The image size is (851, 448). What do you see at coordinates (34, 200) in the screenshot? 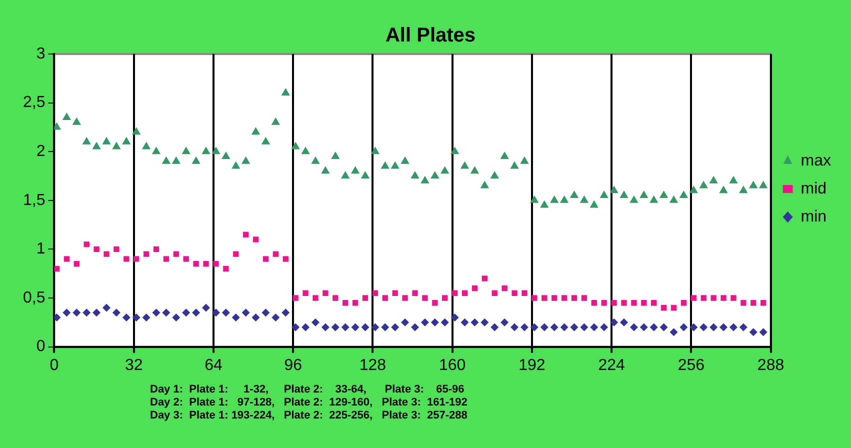
I see `y-tick-label: 1,5` at bounding box center [34, 200].